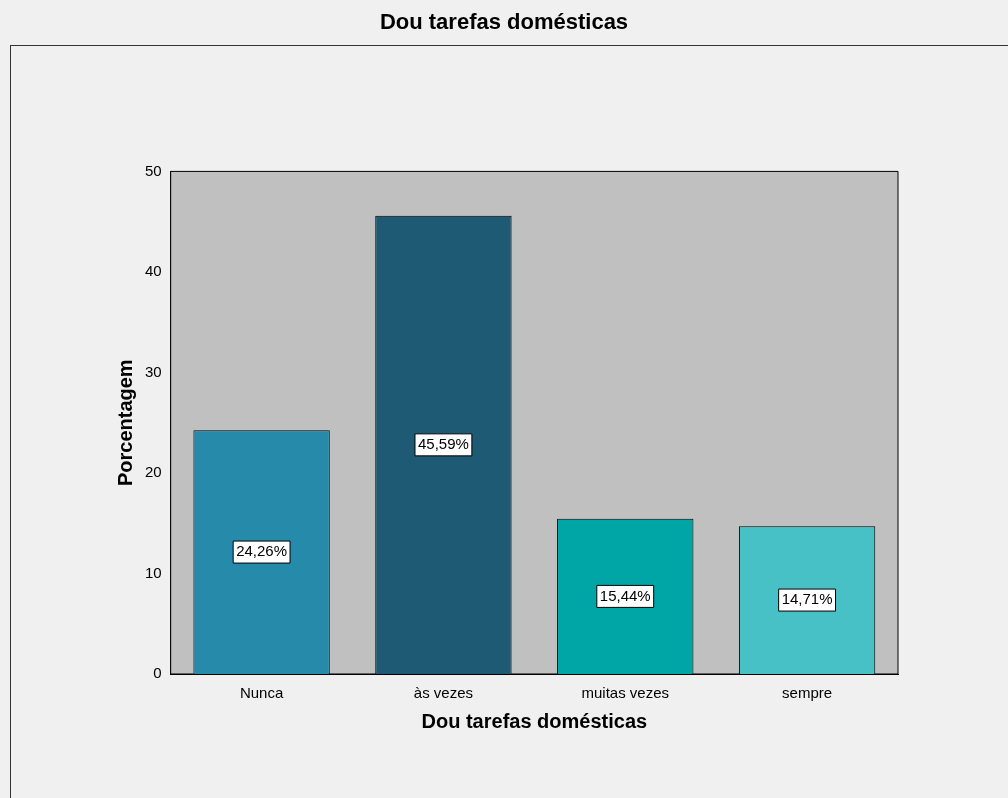 The image size is (1008, 798). Describe the element at coordinates (262, 551) in the screenshot. I see `data-label: 24,26%` at that location.